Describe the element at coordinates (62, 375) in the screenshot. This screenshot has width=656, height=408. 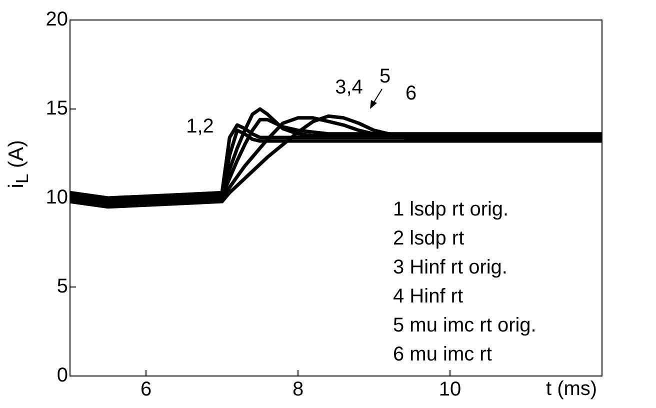
I see `y-tick-label: 0` at that location.